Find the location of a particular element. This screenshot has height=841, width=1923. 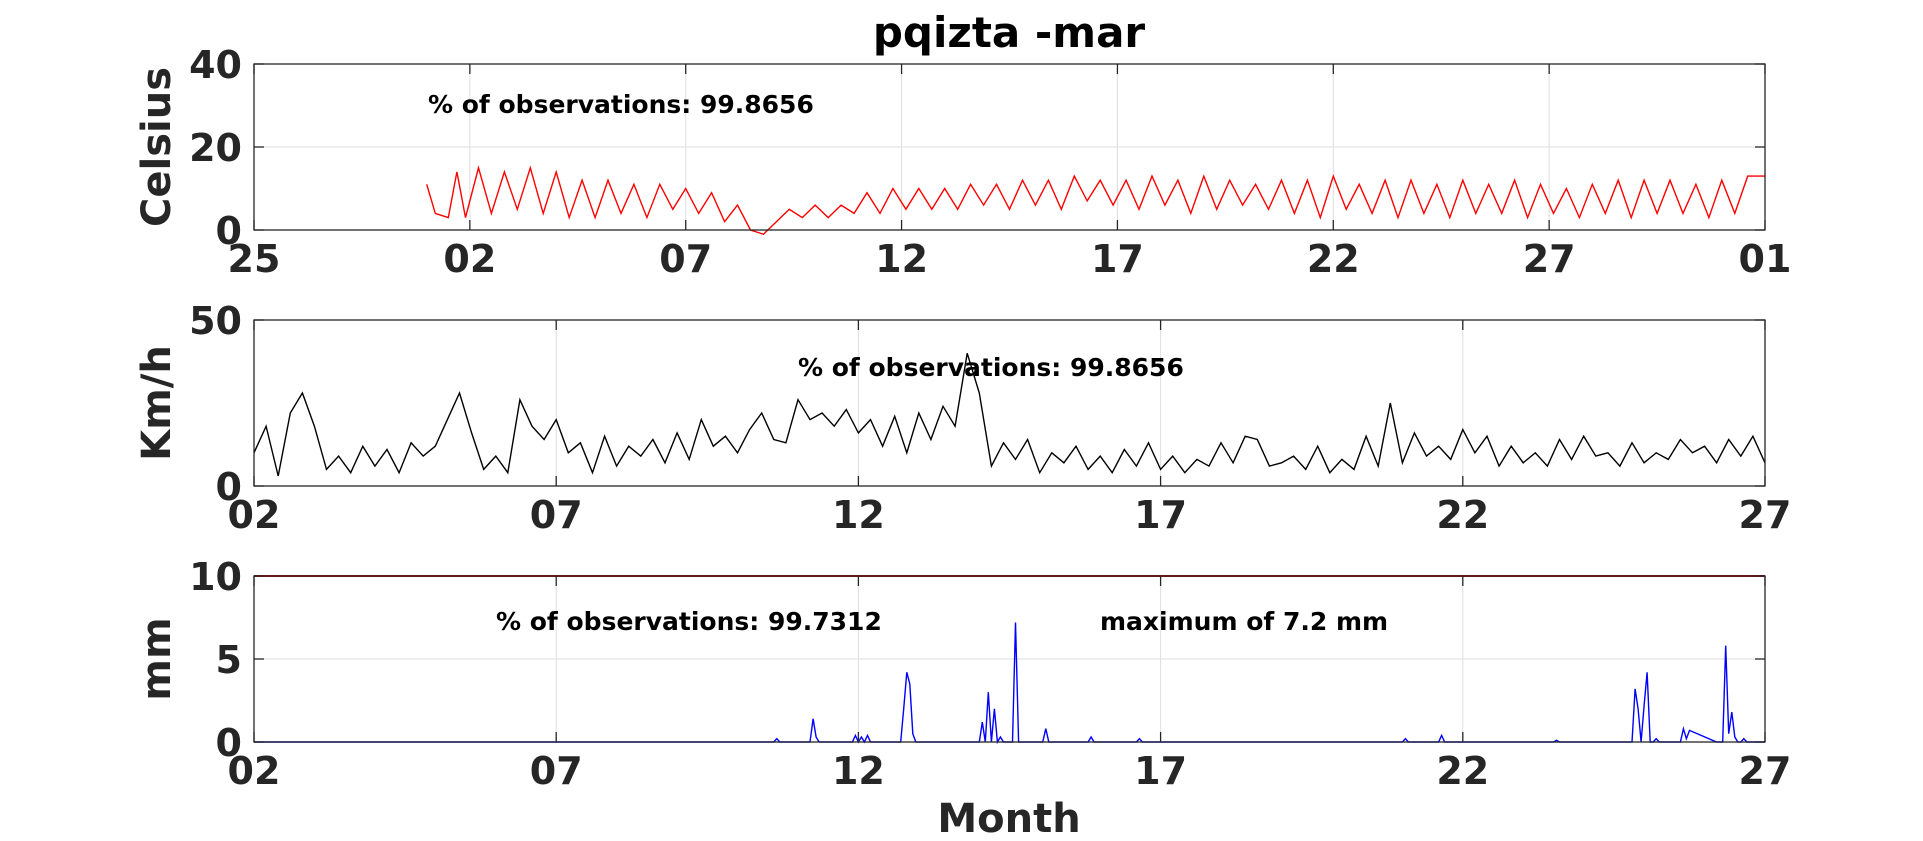

precipitation-y-tick-label: 5 is located at coordinates (229, 660).